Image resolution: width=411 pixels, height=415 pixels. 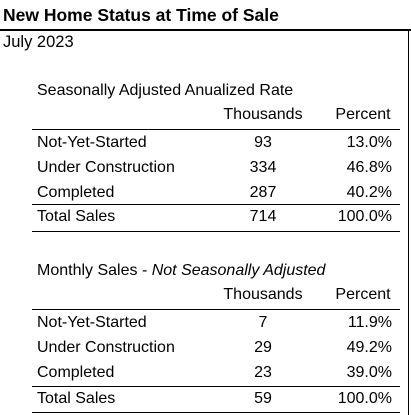 I want to click on total-row: Total Sales 59 100.0%, so click(x=205, y=399).